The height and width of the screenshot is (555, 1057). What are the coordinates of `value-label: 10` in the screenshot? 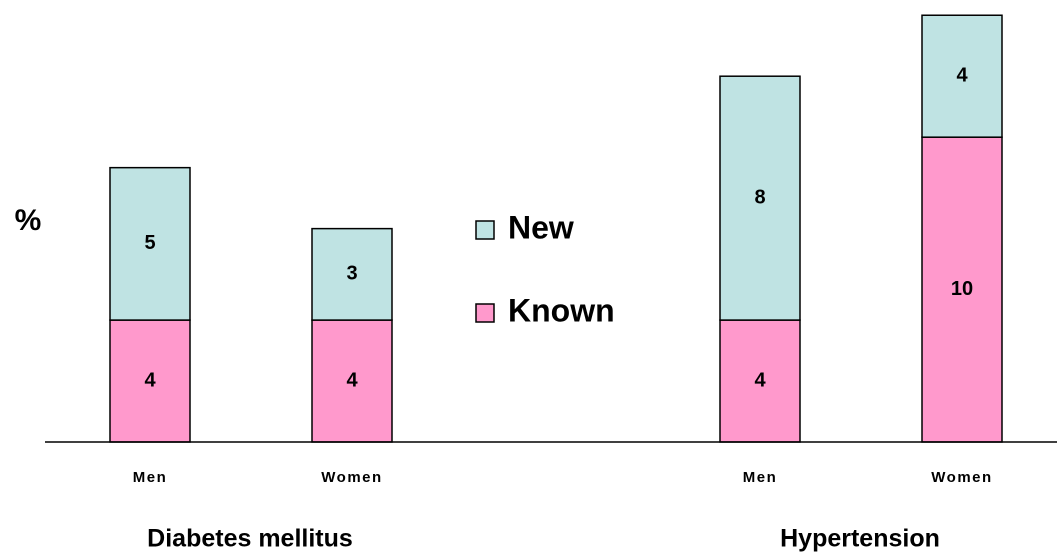 It's located at (962, 289).